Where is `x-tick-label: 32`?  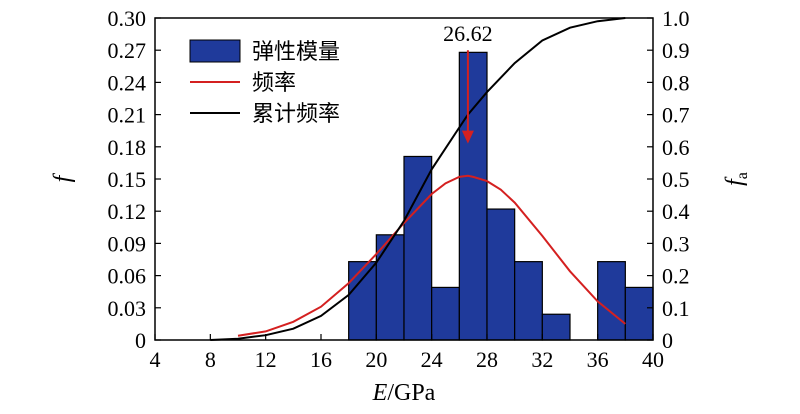 x-tick-label: 32 is located at coordinates (542, 359).